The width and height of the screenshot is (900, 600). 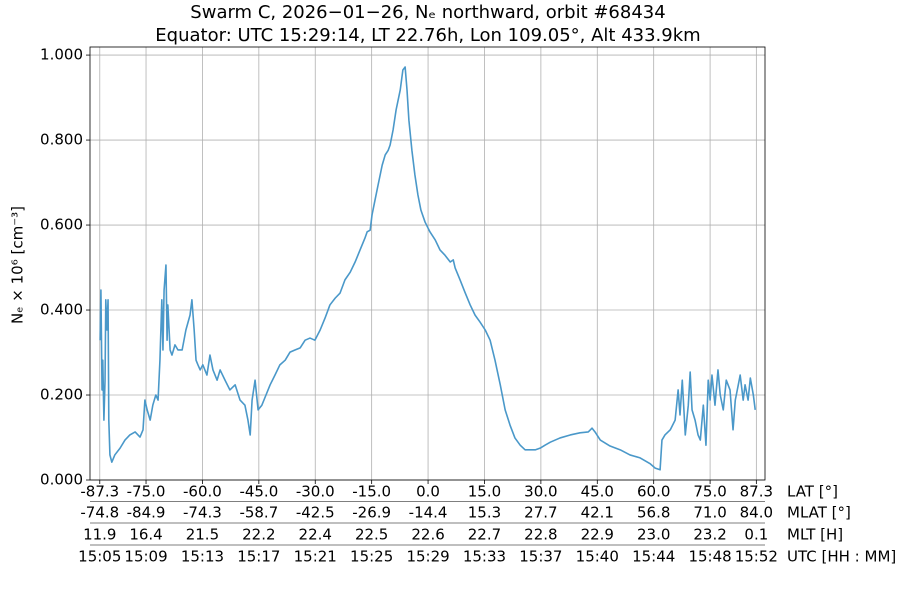 What do you see at coordinates (371, 492) in the screenshot?
I see `x-tick-label: -15.0` at bounding box center [371, 492].